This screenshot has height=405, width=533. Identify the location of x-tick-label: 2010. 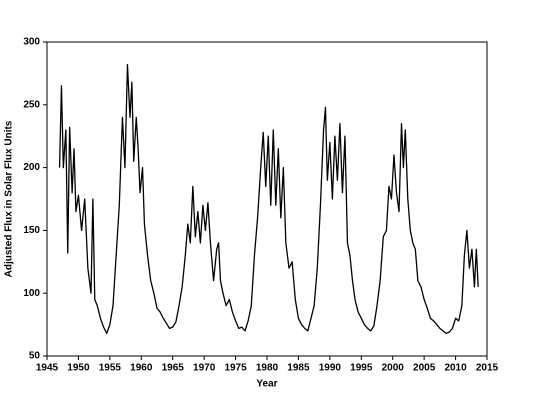
(455, 368).